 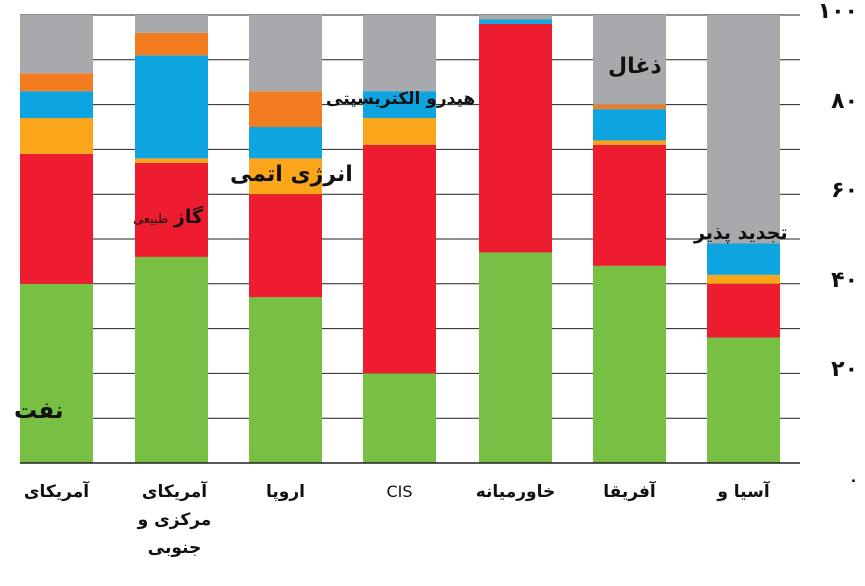 I want to click on label-nuclear: انرژی اتمی, so click(x=291, y=174).